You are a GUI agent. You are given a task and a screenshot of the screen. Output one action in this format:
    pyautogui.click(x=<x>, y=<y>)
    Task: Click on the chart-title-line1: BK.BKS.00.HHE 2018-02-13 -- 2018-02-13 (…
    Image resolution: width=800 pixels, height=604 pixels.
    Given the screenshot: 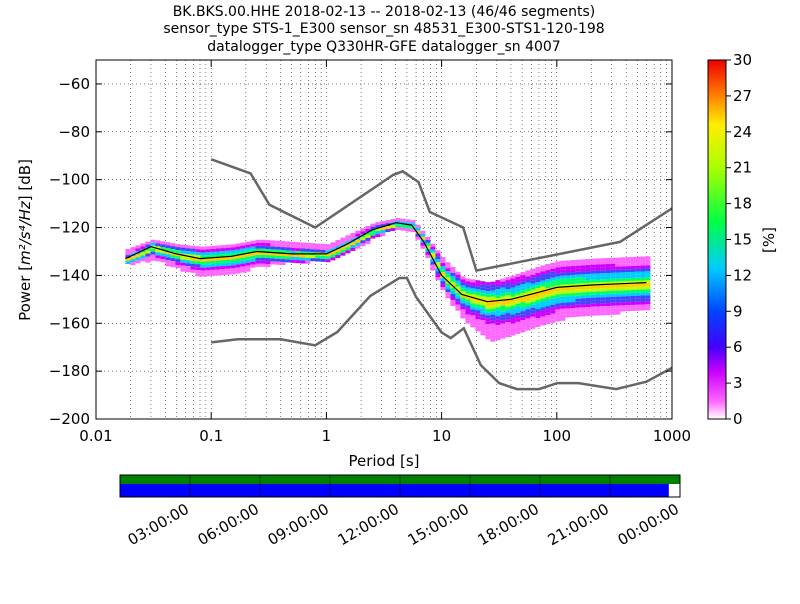 What is the action you would take?
    pyautogui.click(x=384, y=12)
    